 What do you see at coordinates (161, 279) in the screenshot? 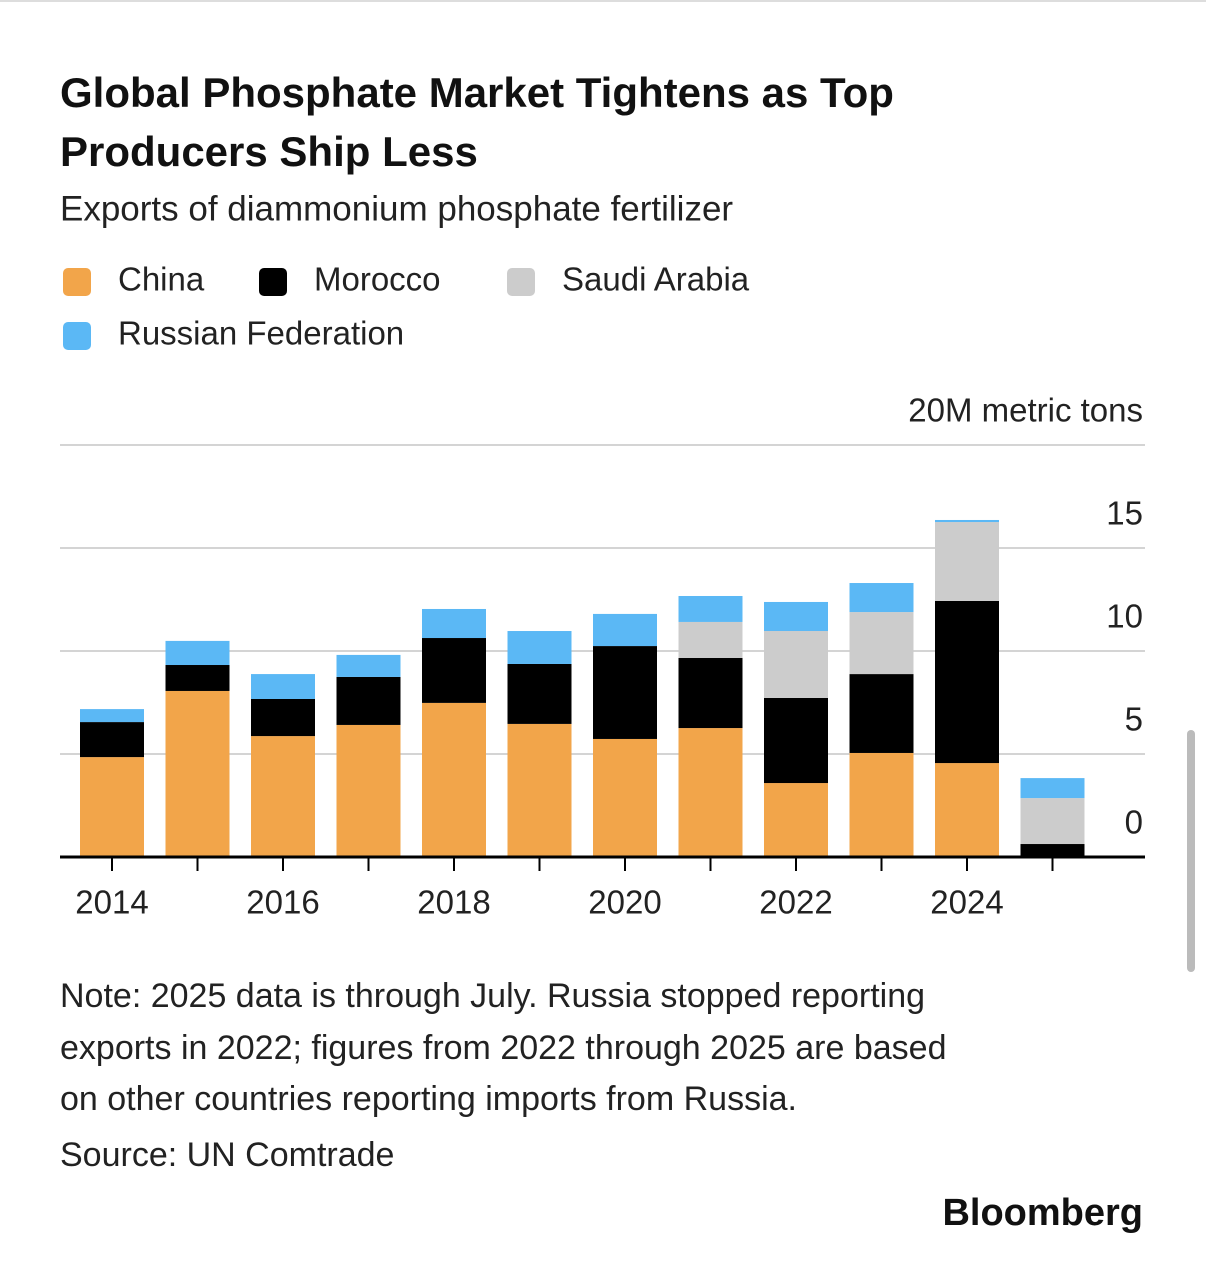
I see `legend-label: China` at bounding box center [161, 279].